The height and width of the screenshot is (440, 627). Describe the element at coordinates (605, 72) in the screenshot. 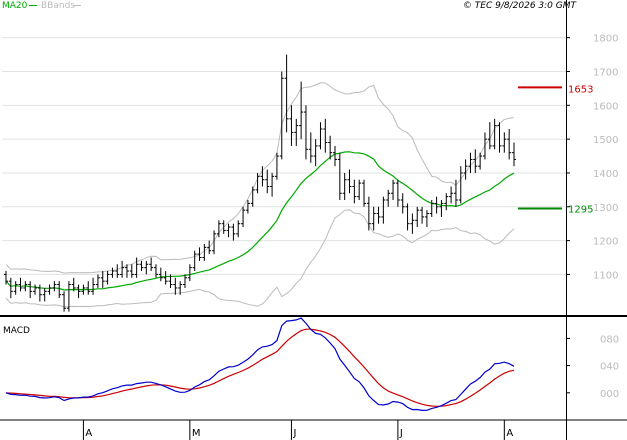

I see `price-tick-label: 1700` at that location.